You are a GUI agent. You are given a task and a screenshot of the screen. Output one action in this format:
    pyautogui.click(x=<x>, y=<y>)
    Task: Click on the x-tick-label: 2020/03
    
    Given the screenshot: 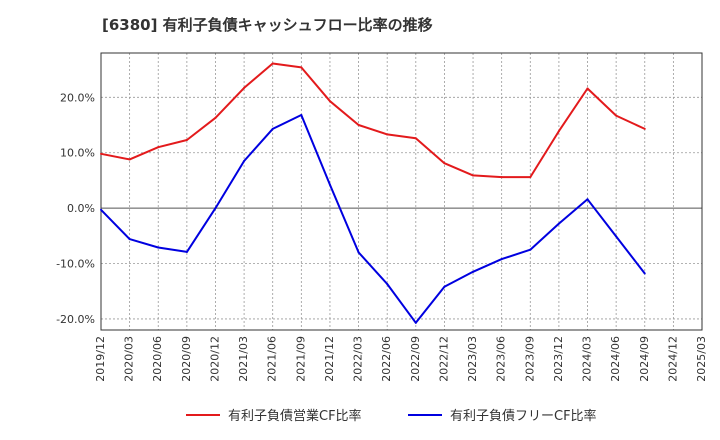 What is the action you would take?
    pyautogui.click(x=129, y=359)
    